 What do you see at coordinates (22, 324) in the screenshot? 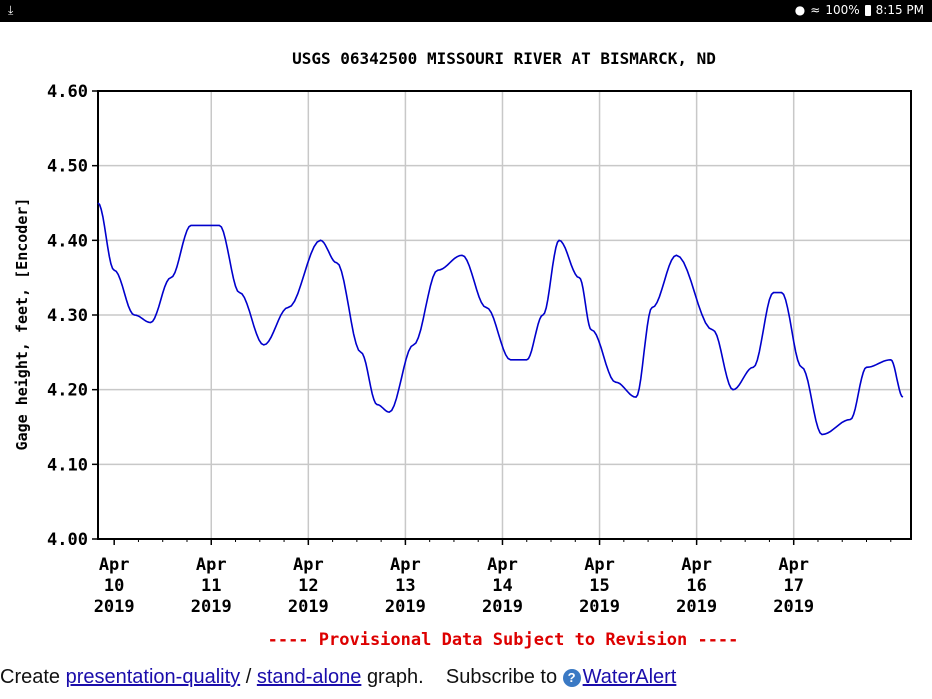
I see `y-axis-label: Gage height, feet, [Encoder]` at bounding box center [22, 324].